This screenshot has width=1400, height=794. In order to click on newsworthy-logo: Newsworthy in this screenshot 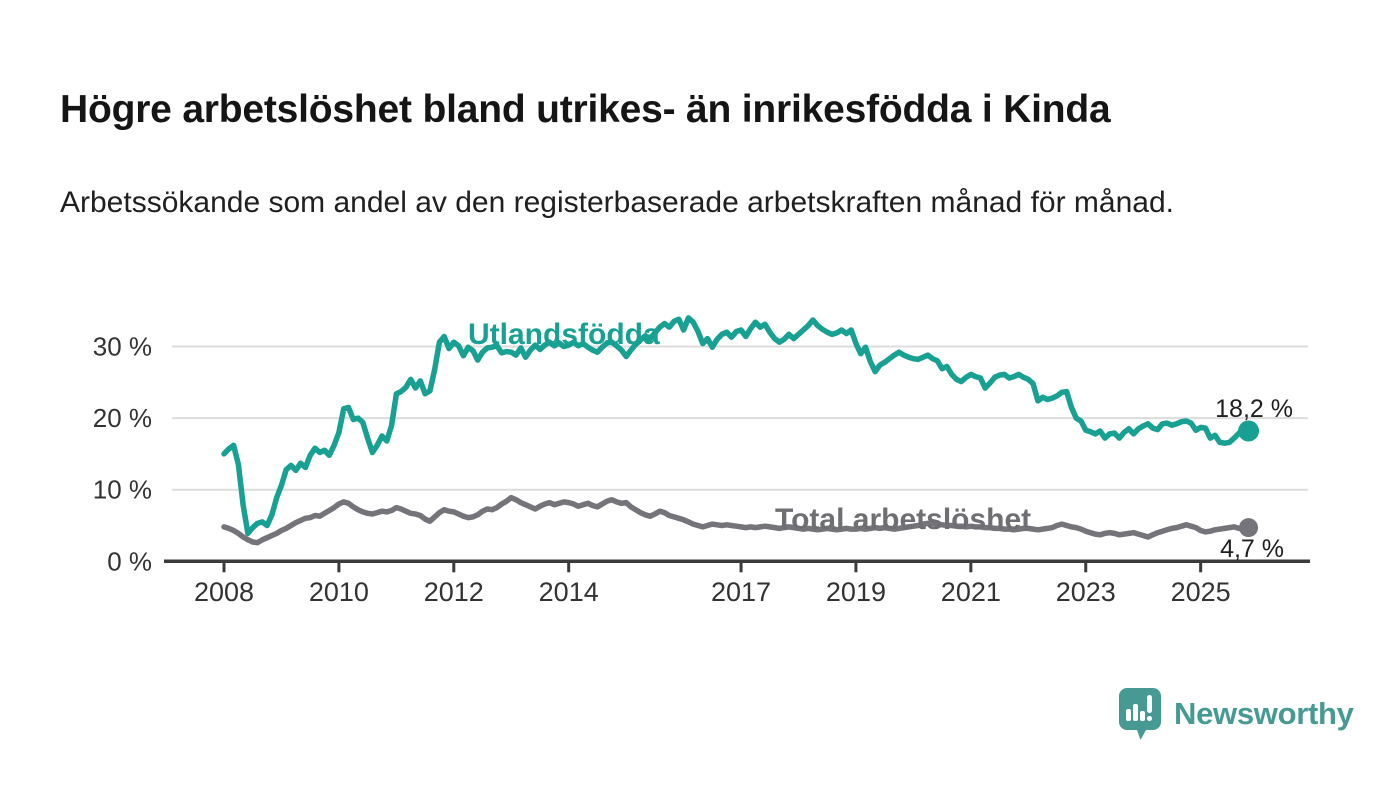, I will do `click(1235, 714)`.